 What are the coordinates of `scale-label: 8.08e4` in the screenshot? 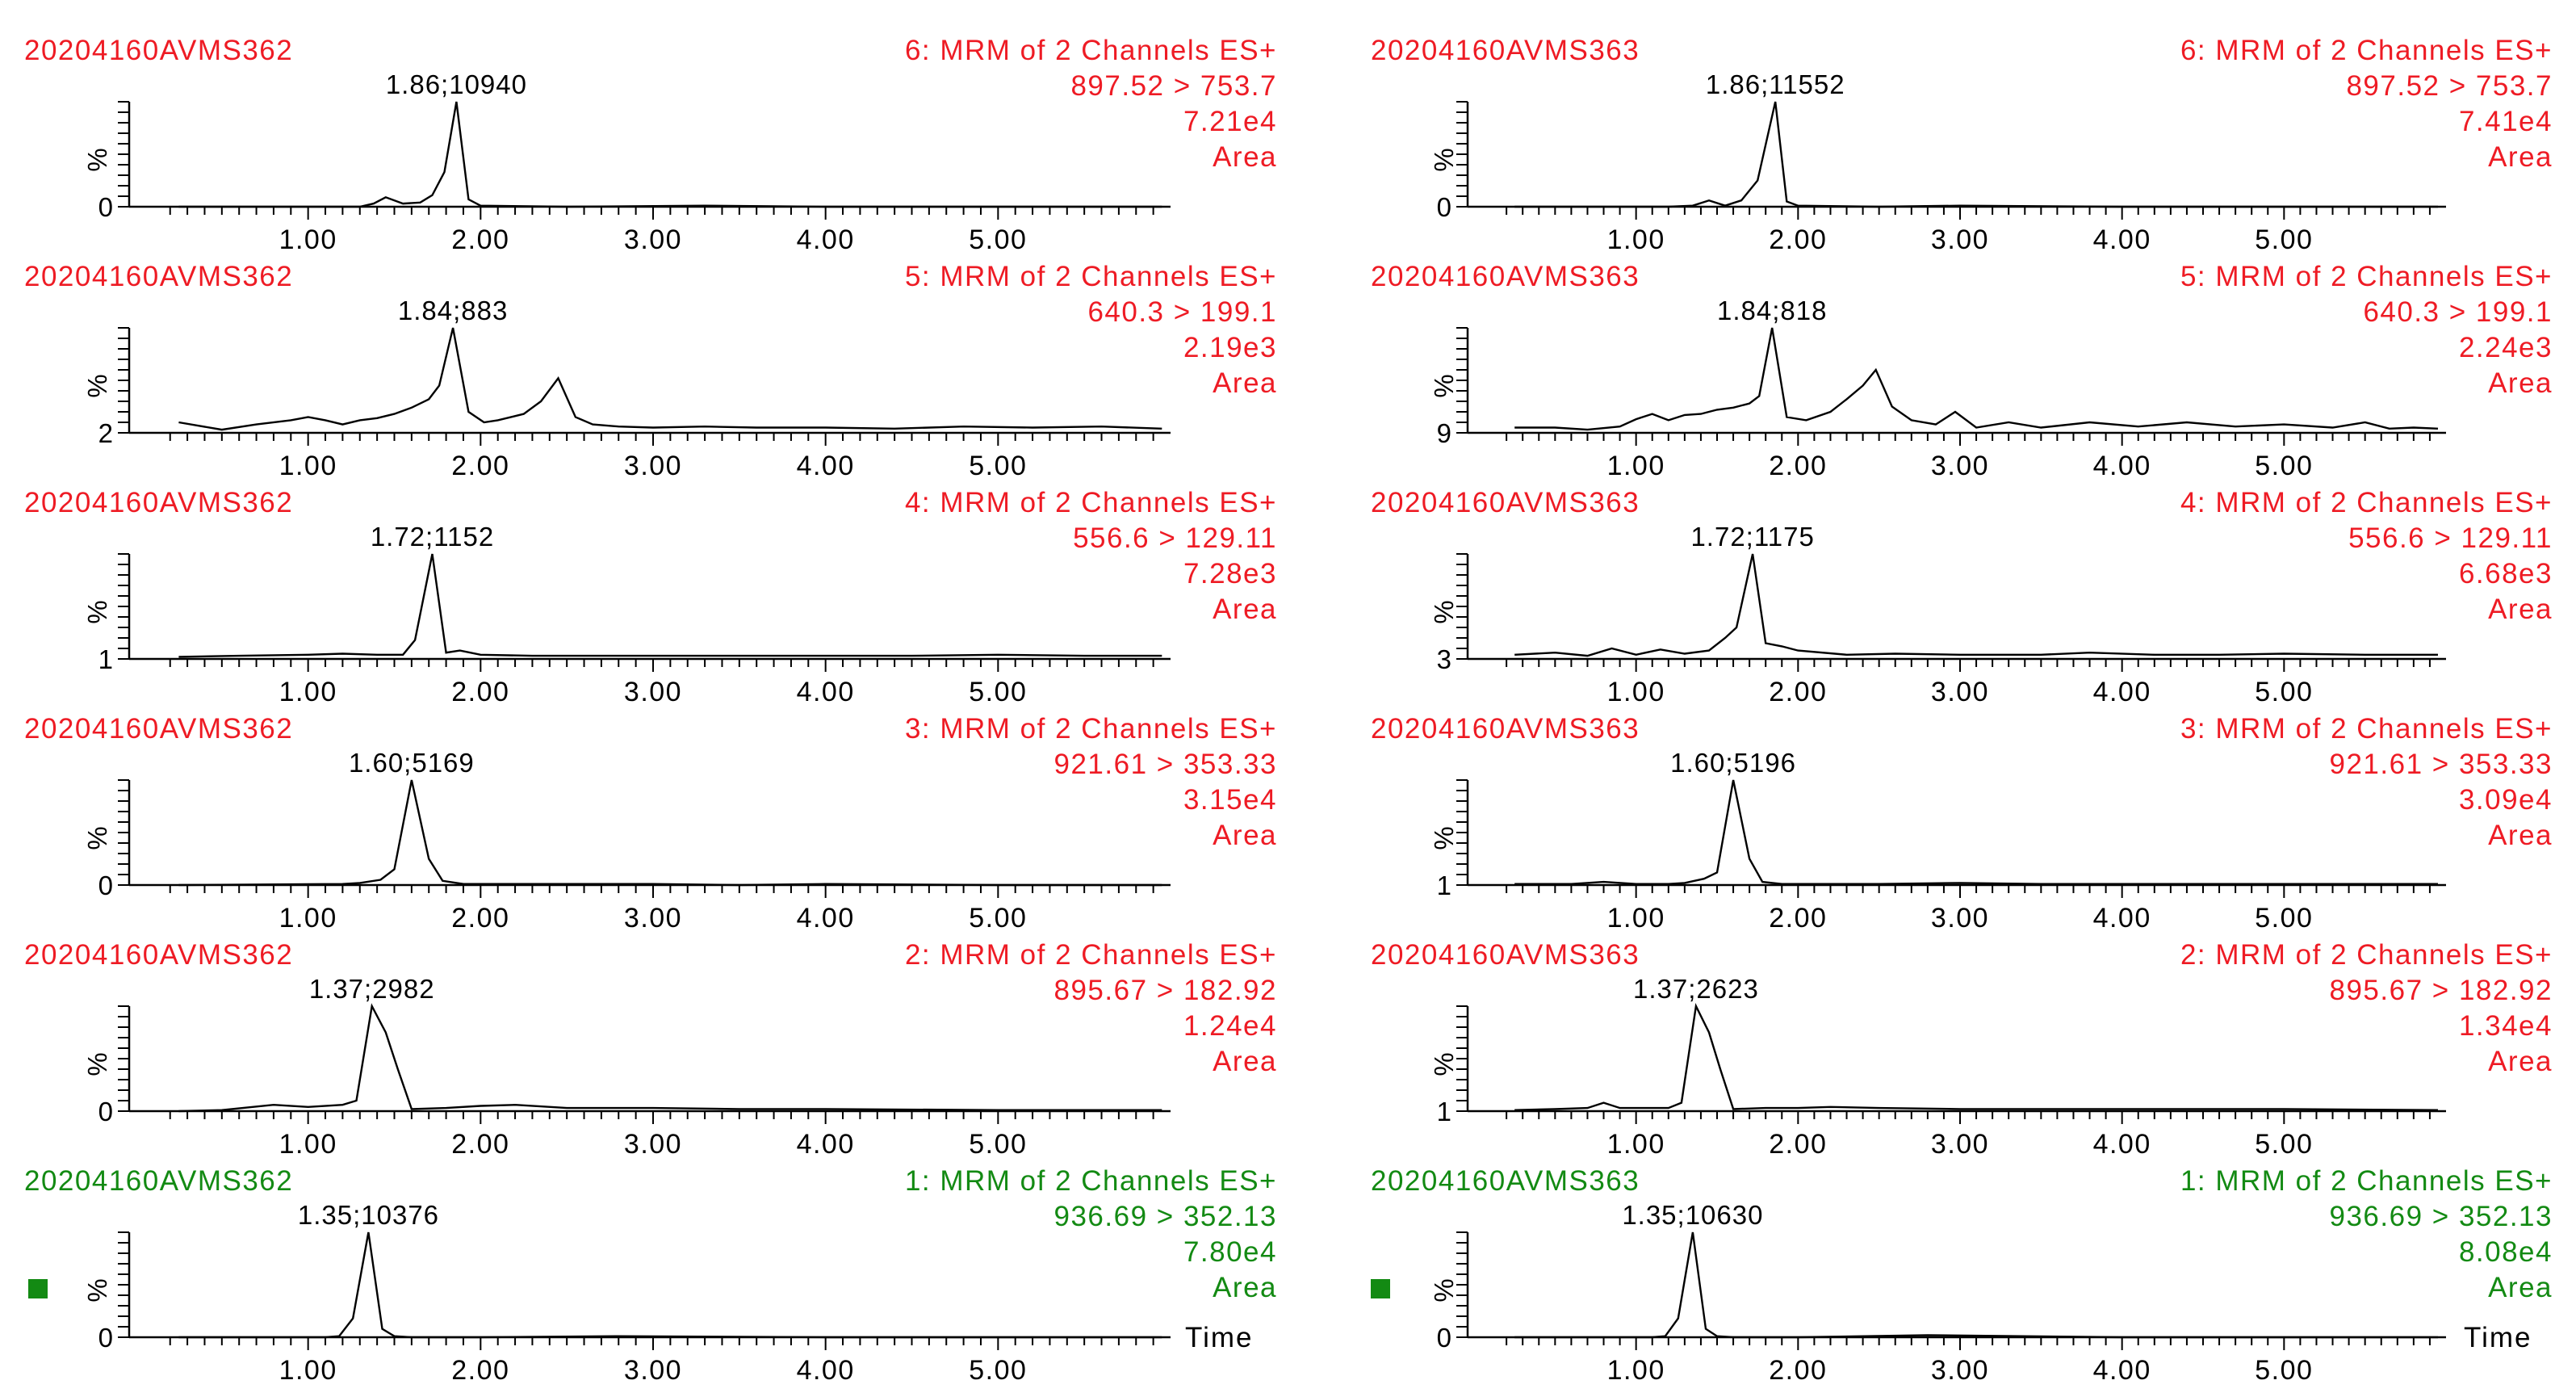 It's located at (2506, 1252).